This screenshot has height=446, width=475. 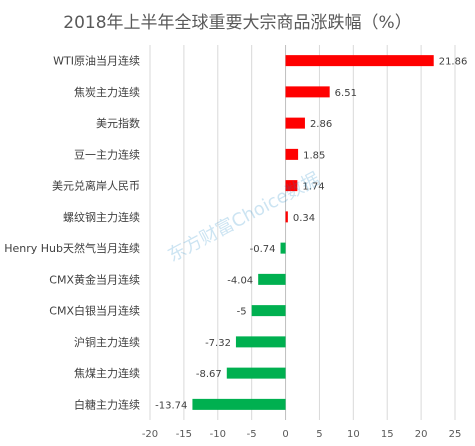 I want to click on data-label: 21.86, so click(x=453, y=62).